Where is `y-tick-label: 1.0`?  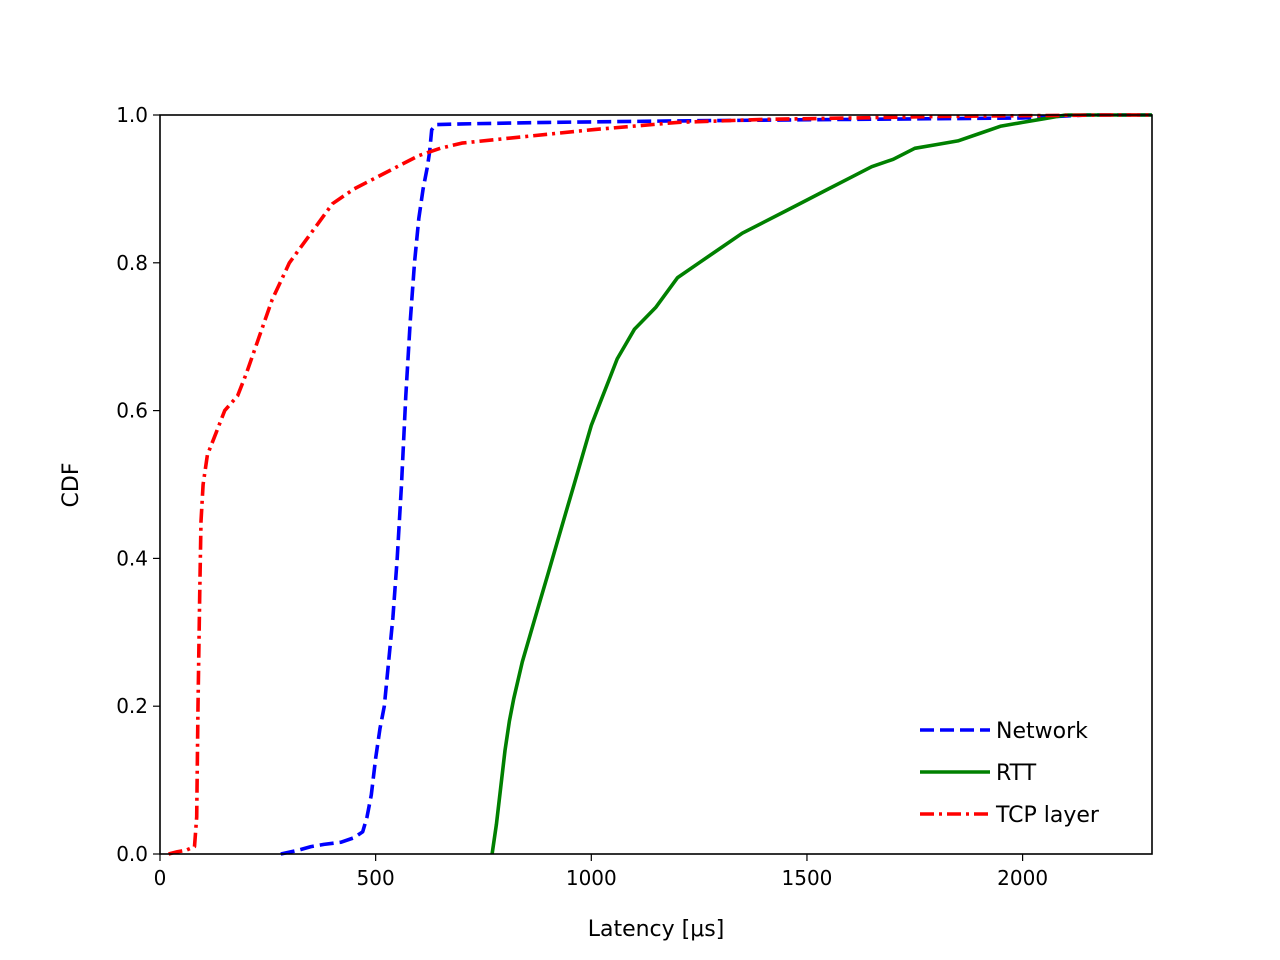 y-tick-label: 1.0 is located at coordinates (132, 115).